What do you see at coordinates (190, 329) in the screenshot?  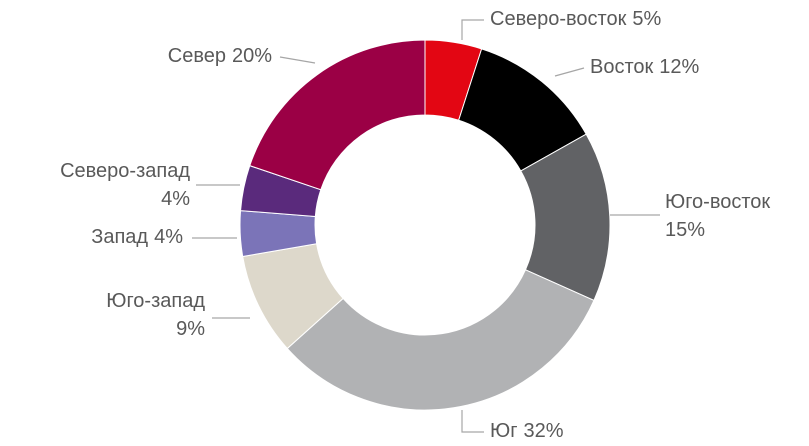 I see `value-label: 9%` at bounding box center [190, 329].